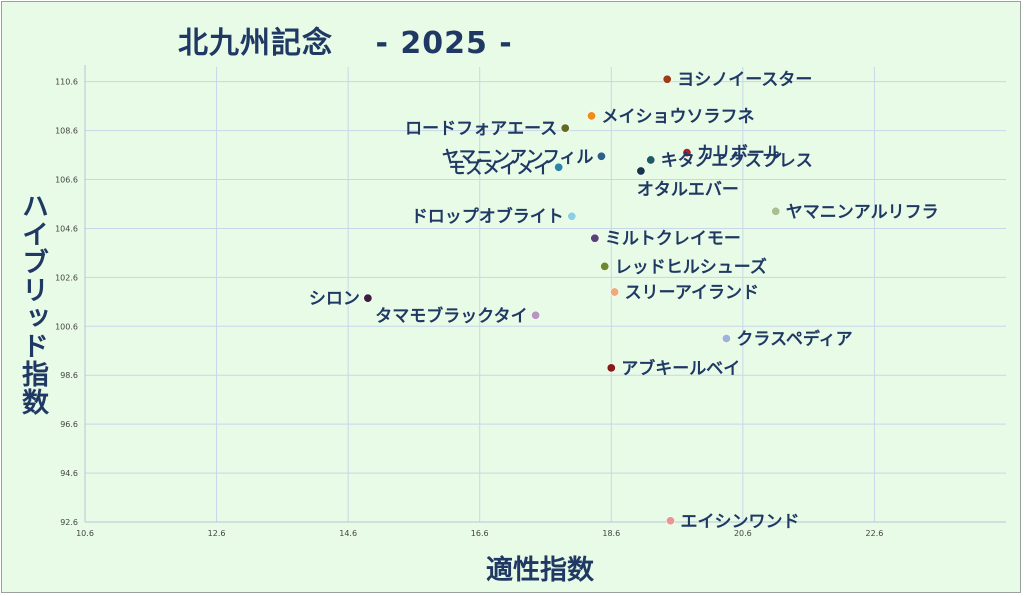 The width and height of the screenshot is (1024, 596). Describe the element at coordinates (69, 424) in the screenshot. I see `y-tick-label: 96.6` at that location.